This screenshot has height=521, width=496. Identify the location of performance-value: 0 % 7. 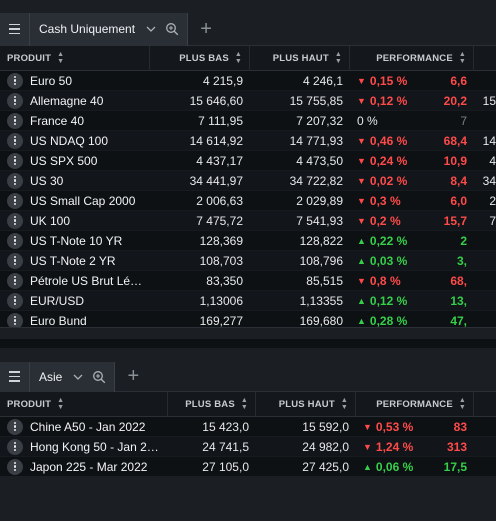
(412, 120).